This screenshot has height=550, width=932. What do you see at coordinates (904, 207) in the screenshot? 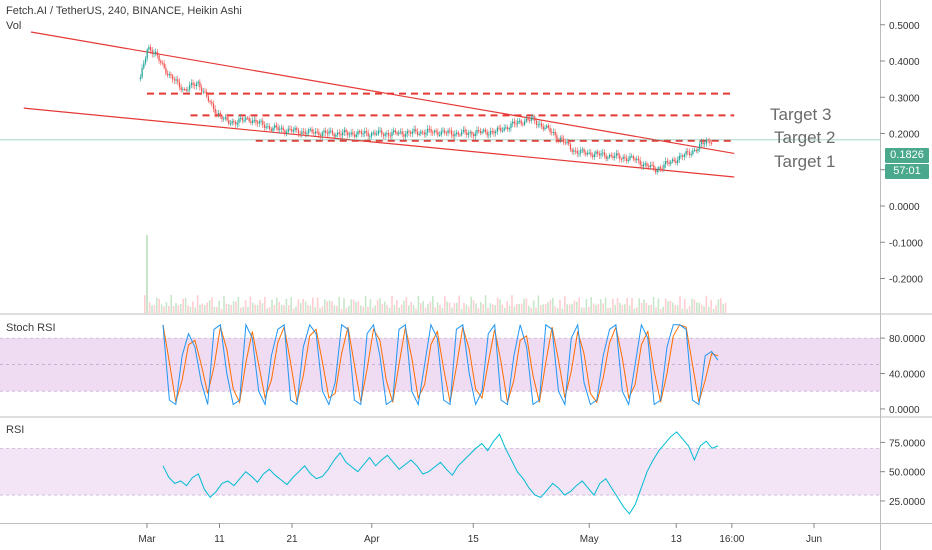
I see `price-axis-tick-label: 0.0000` at bounding box center [904, 207].